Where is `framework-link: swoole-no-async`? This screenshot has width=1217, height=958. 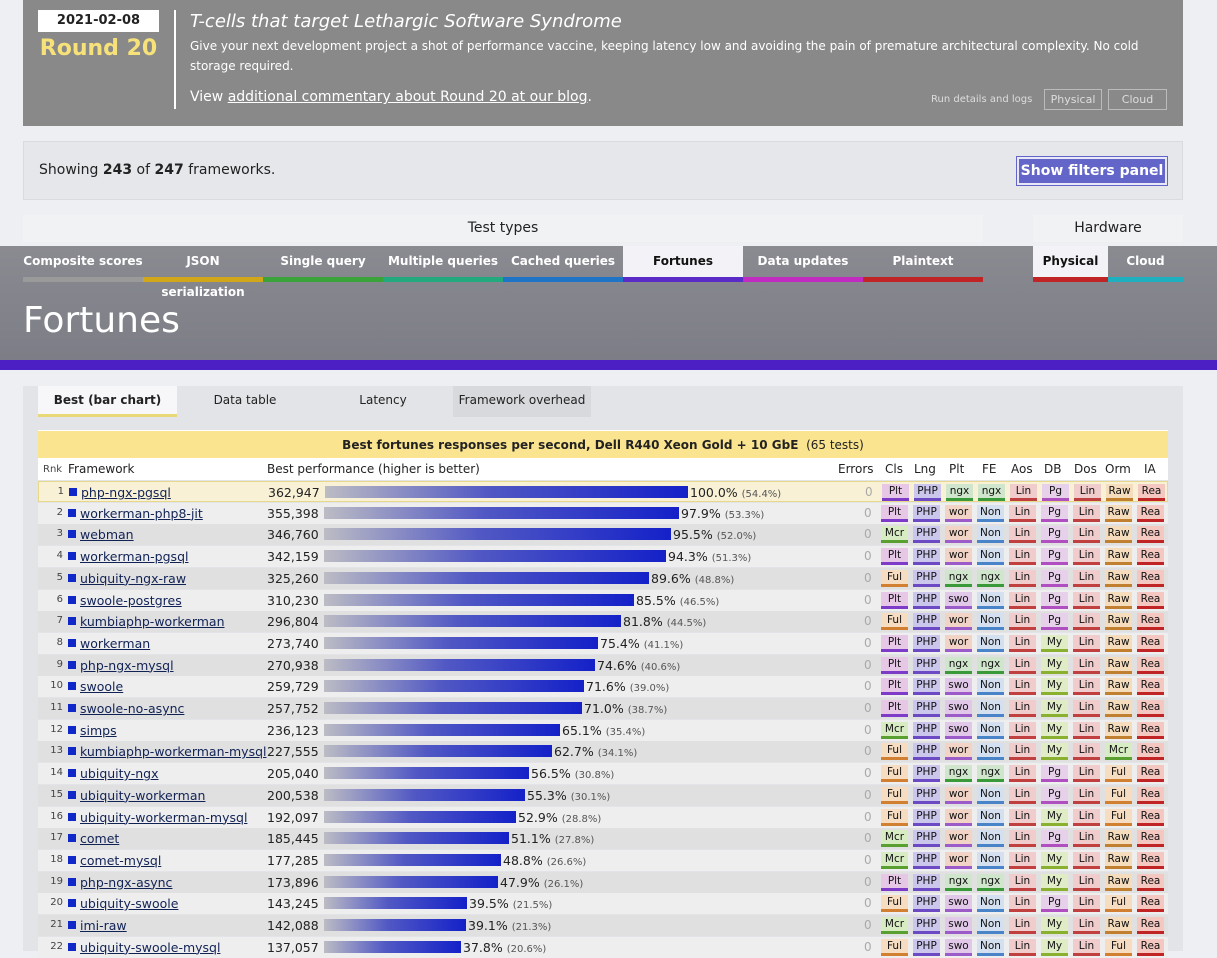
framework-link: swoole-no-async is located at coordinates (132, 708).